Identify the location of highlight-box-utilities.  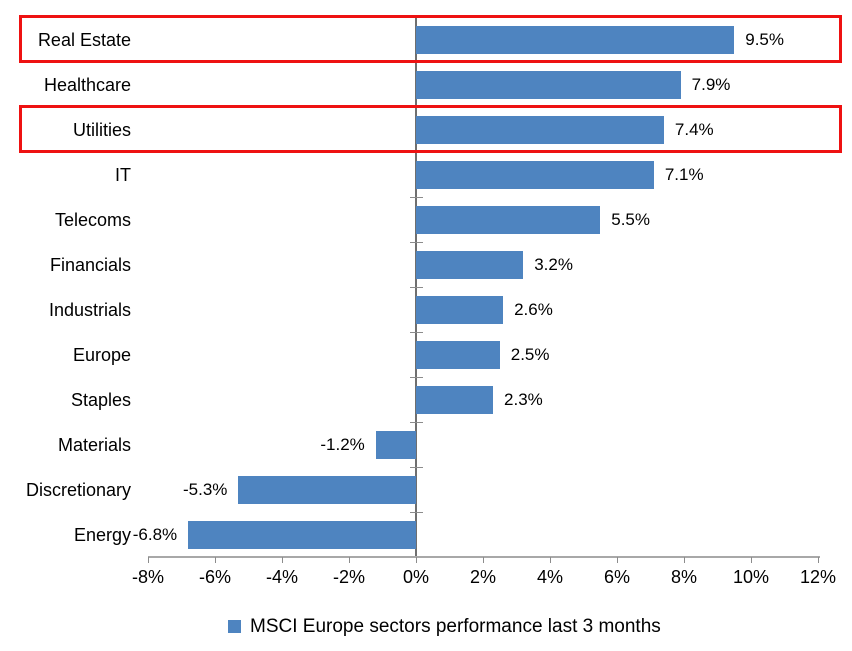
(430, 129).